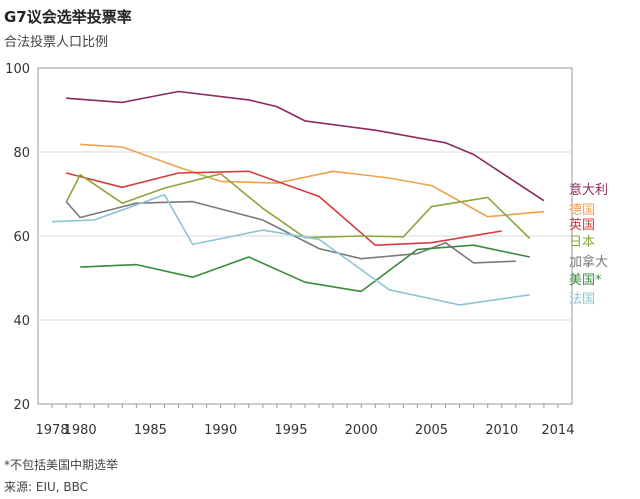  Describe the element at coordinates (431, 430) in the screenshot. I see `x-tick-label: 2005` at that location.